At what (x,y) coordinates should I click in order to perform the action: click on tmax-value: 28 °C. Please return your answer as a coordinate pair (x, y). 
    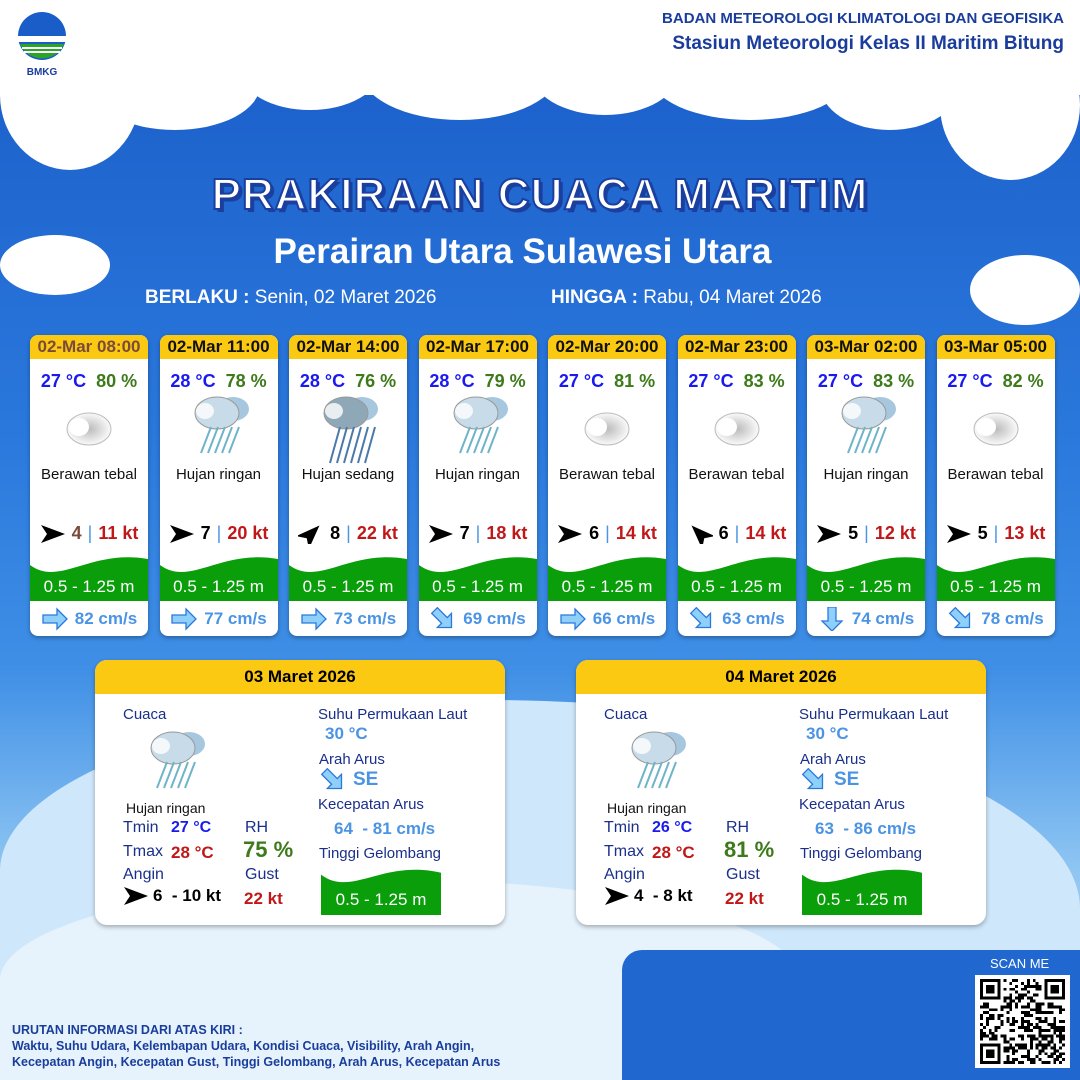
    Looking at the image, I should click on (192, 852).